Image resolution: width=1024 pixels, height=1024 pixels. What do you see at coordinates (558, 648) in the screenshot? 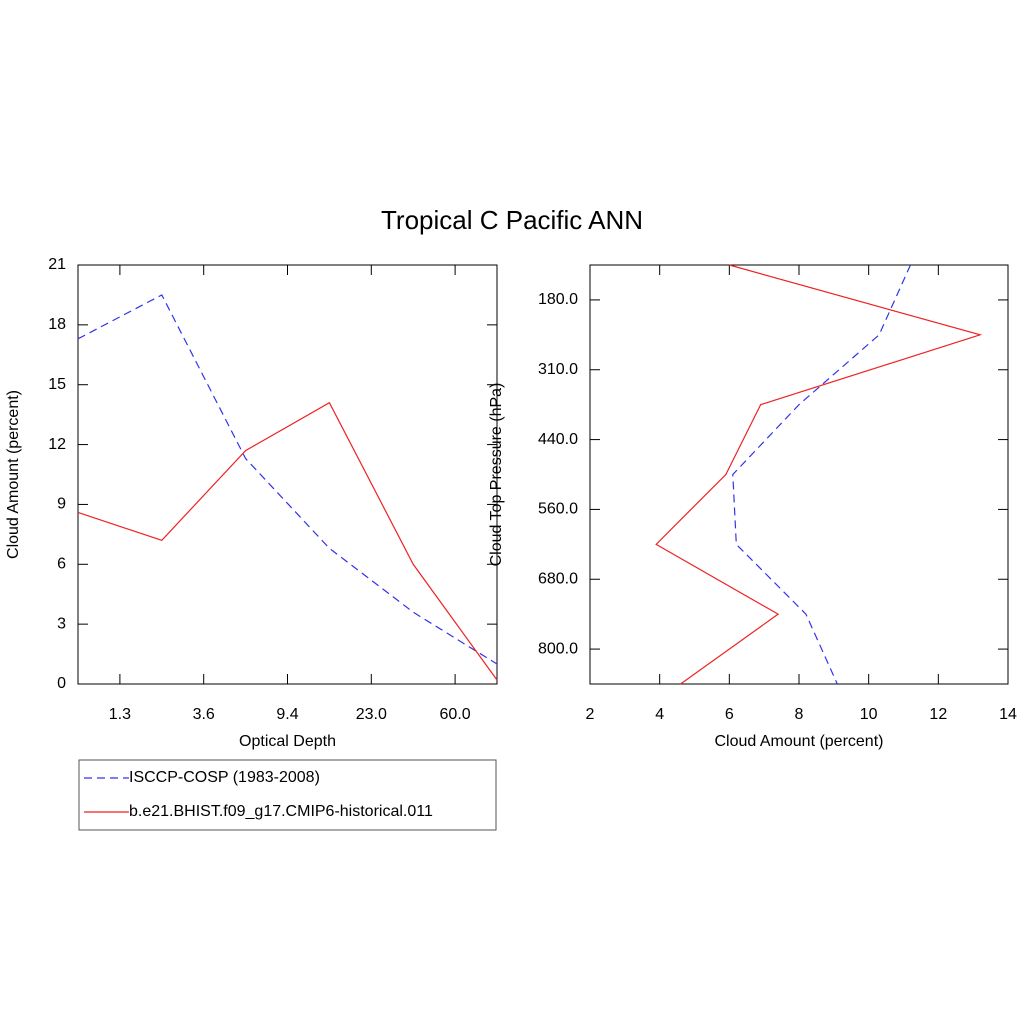
I see `y-tick-label: 800.0` at bounding box center [558, 648].